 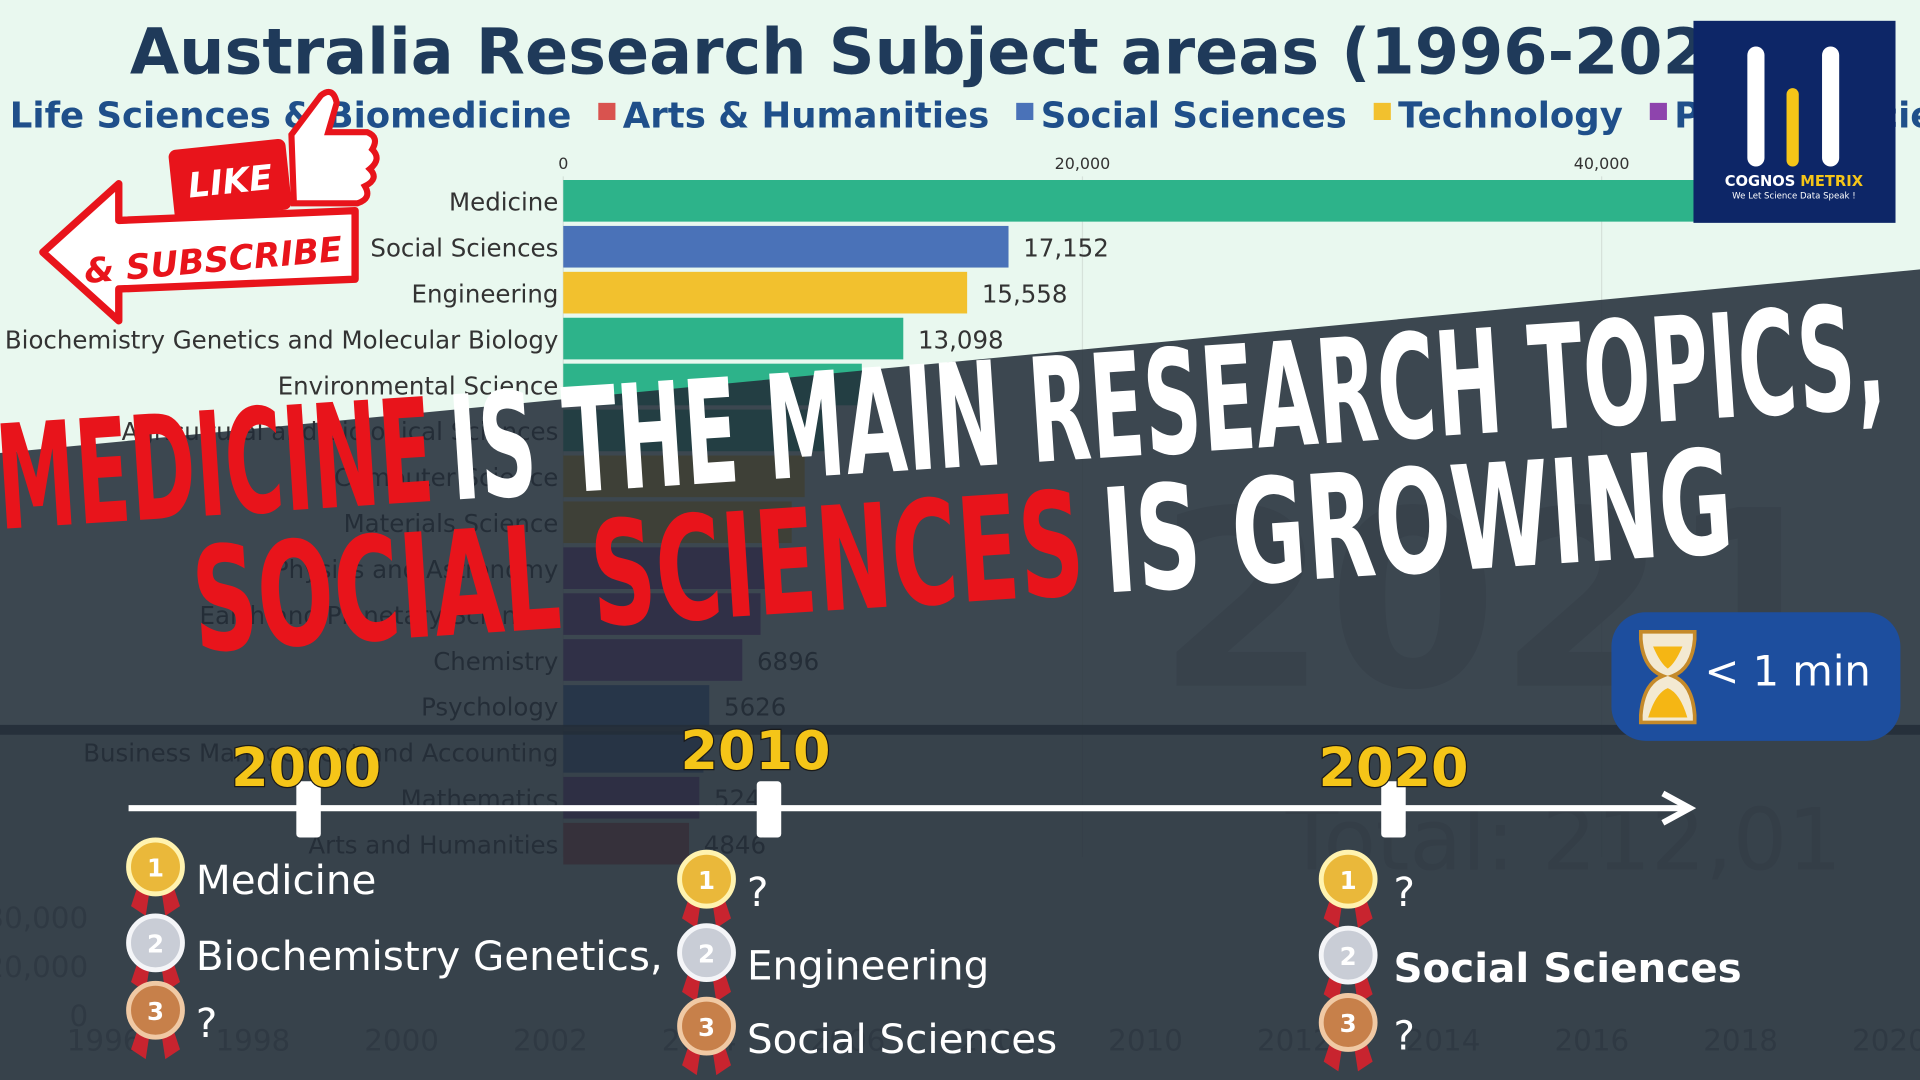 I want to click on category-label: Environmental Science, so click(x=418, y=385).